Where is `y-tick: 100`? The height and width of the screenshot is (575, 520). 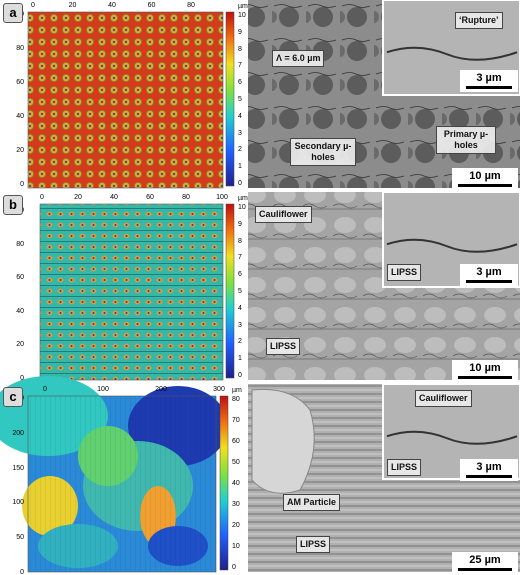
y-tick: 100 is located at coordinates (18, 503).